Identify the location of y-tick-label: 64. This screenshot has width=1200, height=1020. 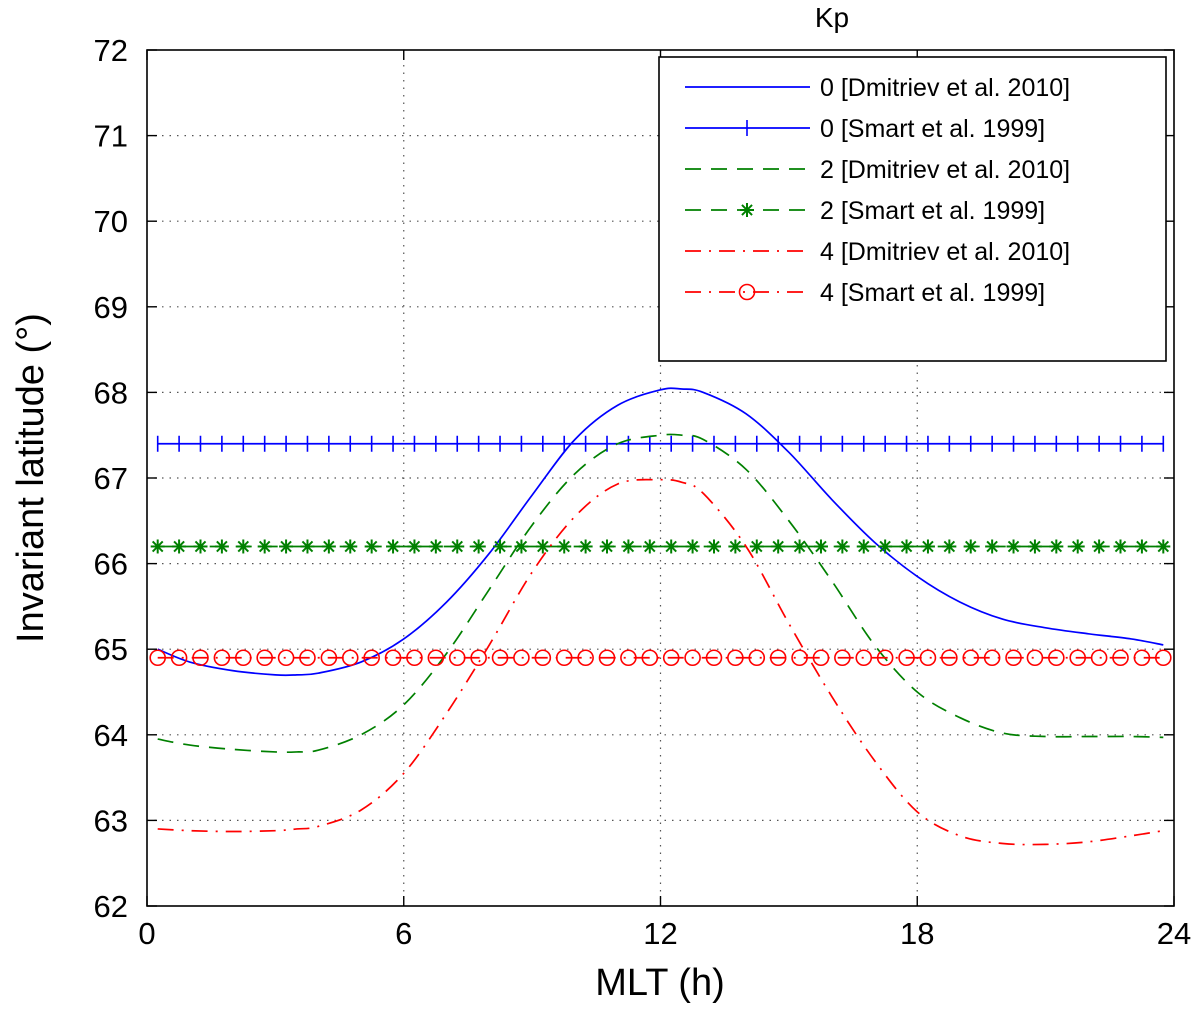
(111, 735).